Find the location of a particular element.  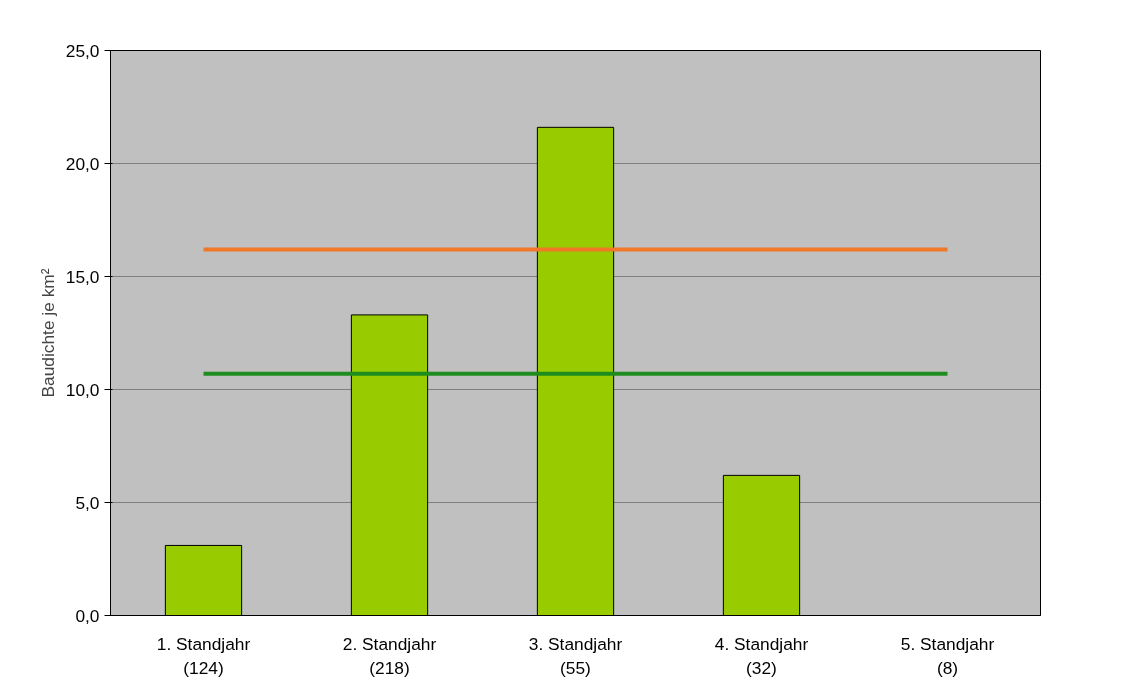

x-tick-label: 3. Standjahr (55) is located at coordinates (575, 655).